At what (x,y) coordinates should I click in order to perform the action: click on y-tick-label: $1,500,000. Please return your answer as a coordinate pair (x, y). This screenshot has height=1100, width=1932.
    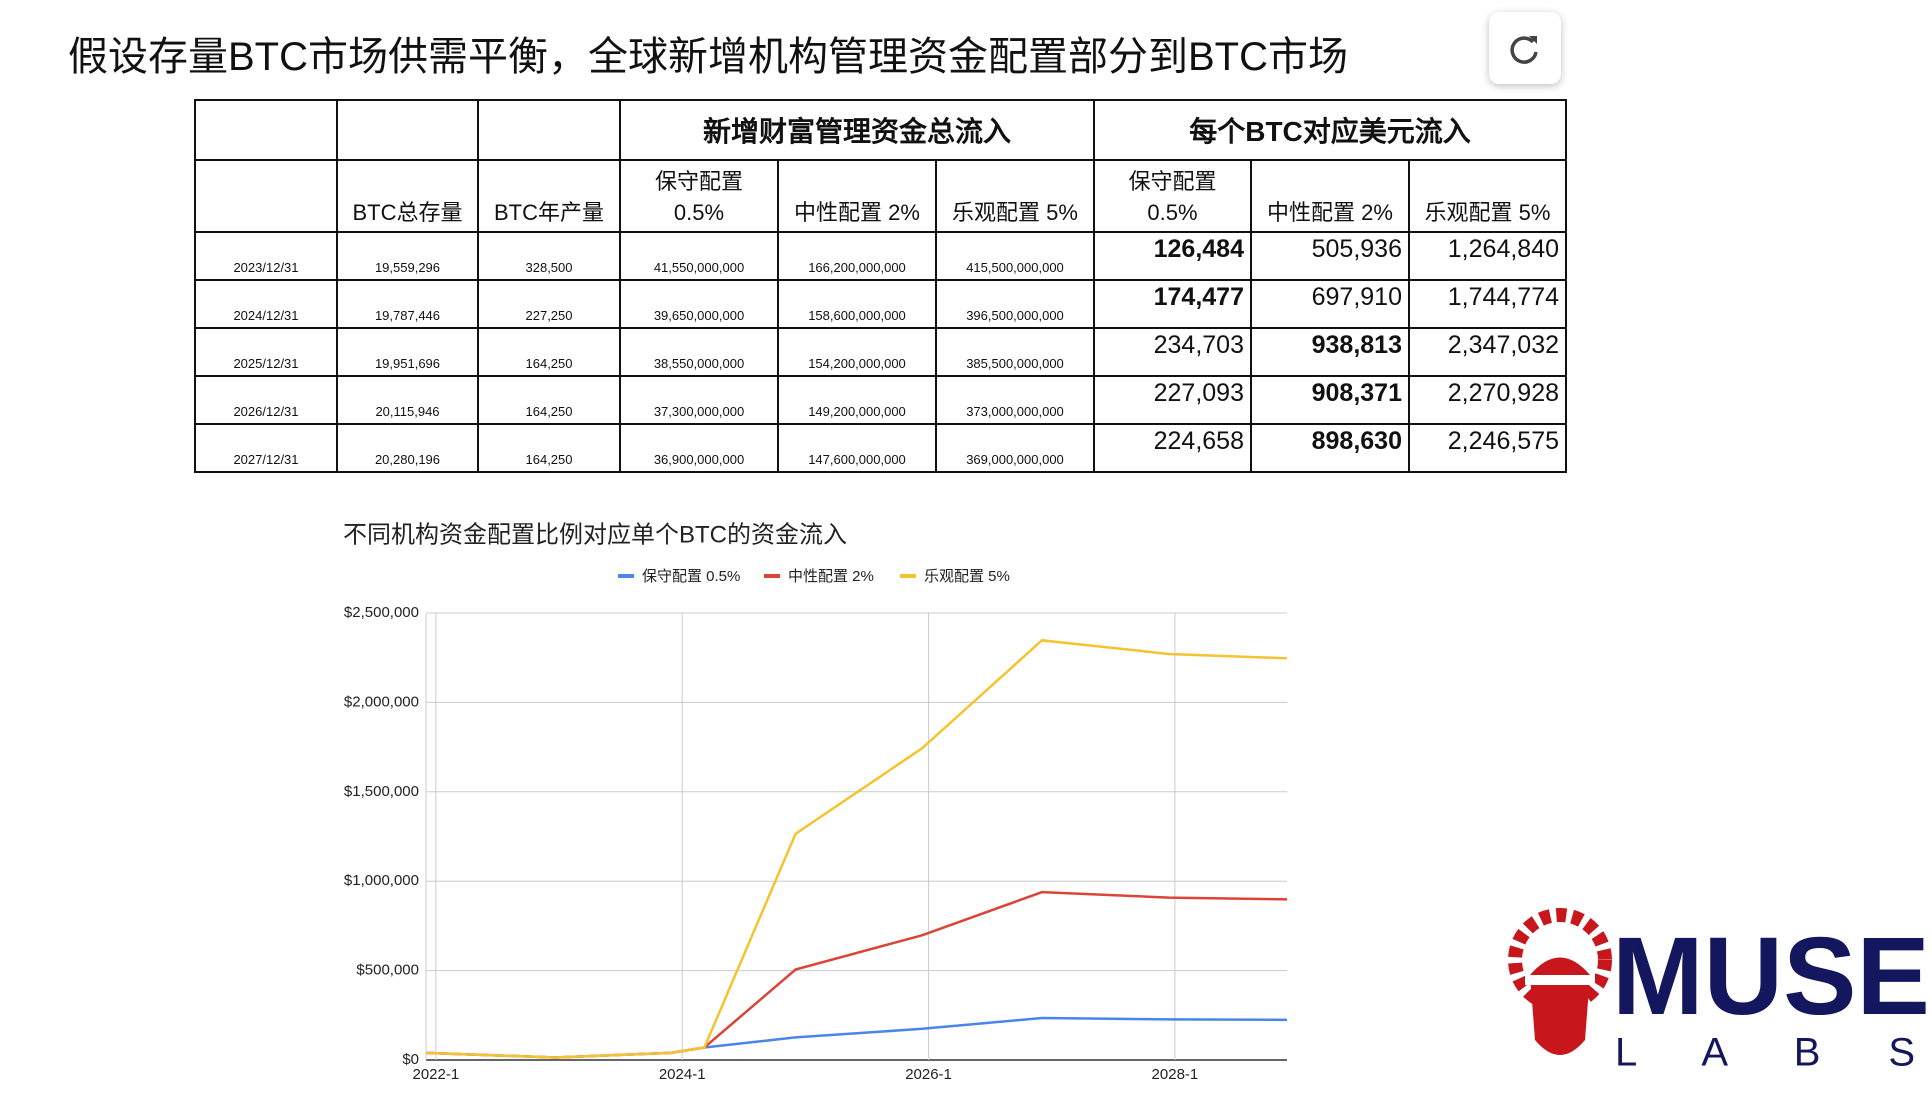
    Looking at the image, I should click on (381, 791).